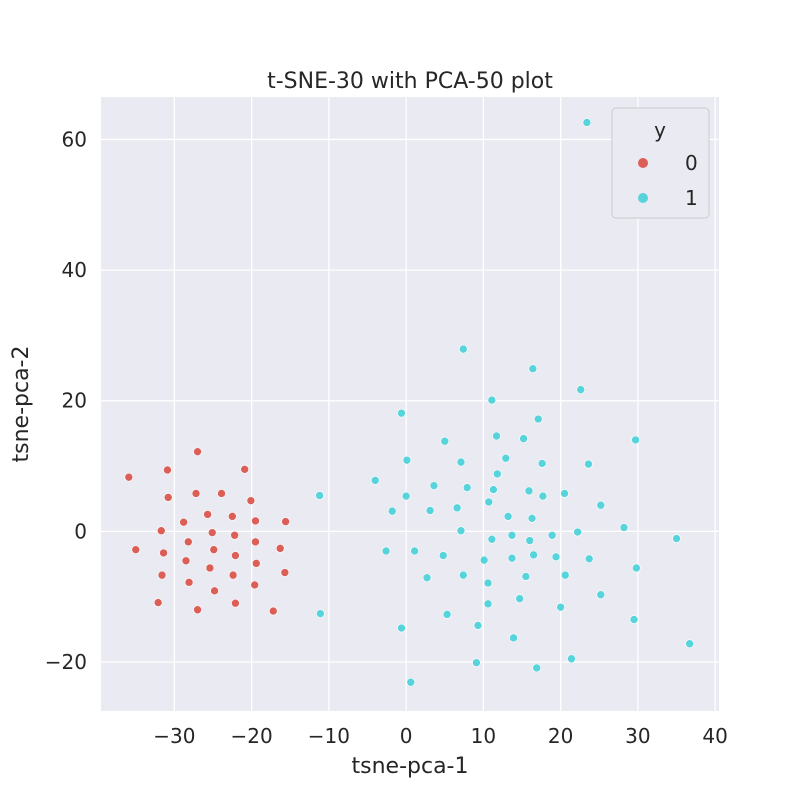  What do you see at coordinates (691, 198) in the screenshot?
I see `legend-label-1: 1` at bounding box center [691, 198].